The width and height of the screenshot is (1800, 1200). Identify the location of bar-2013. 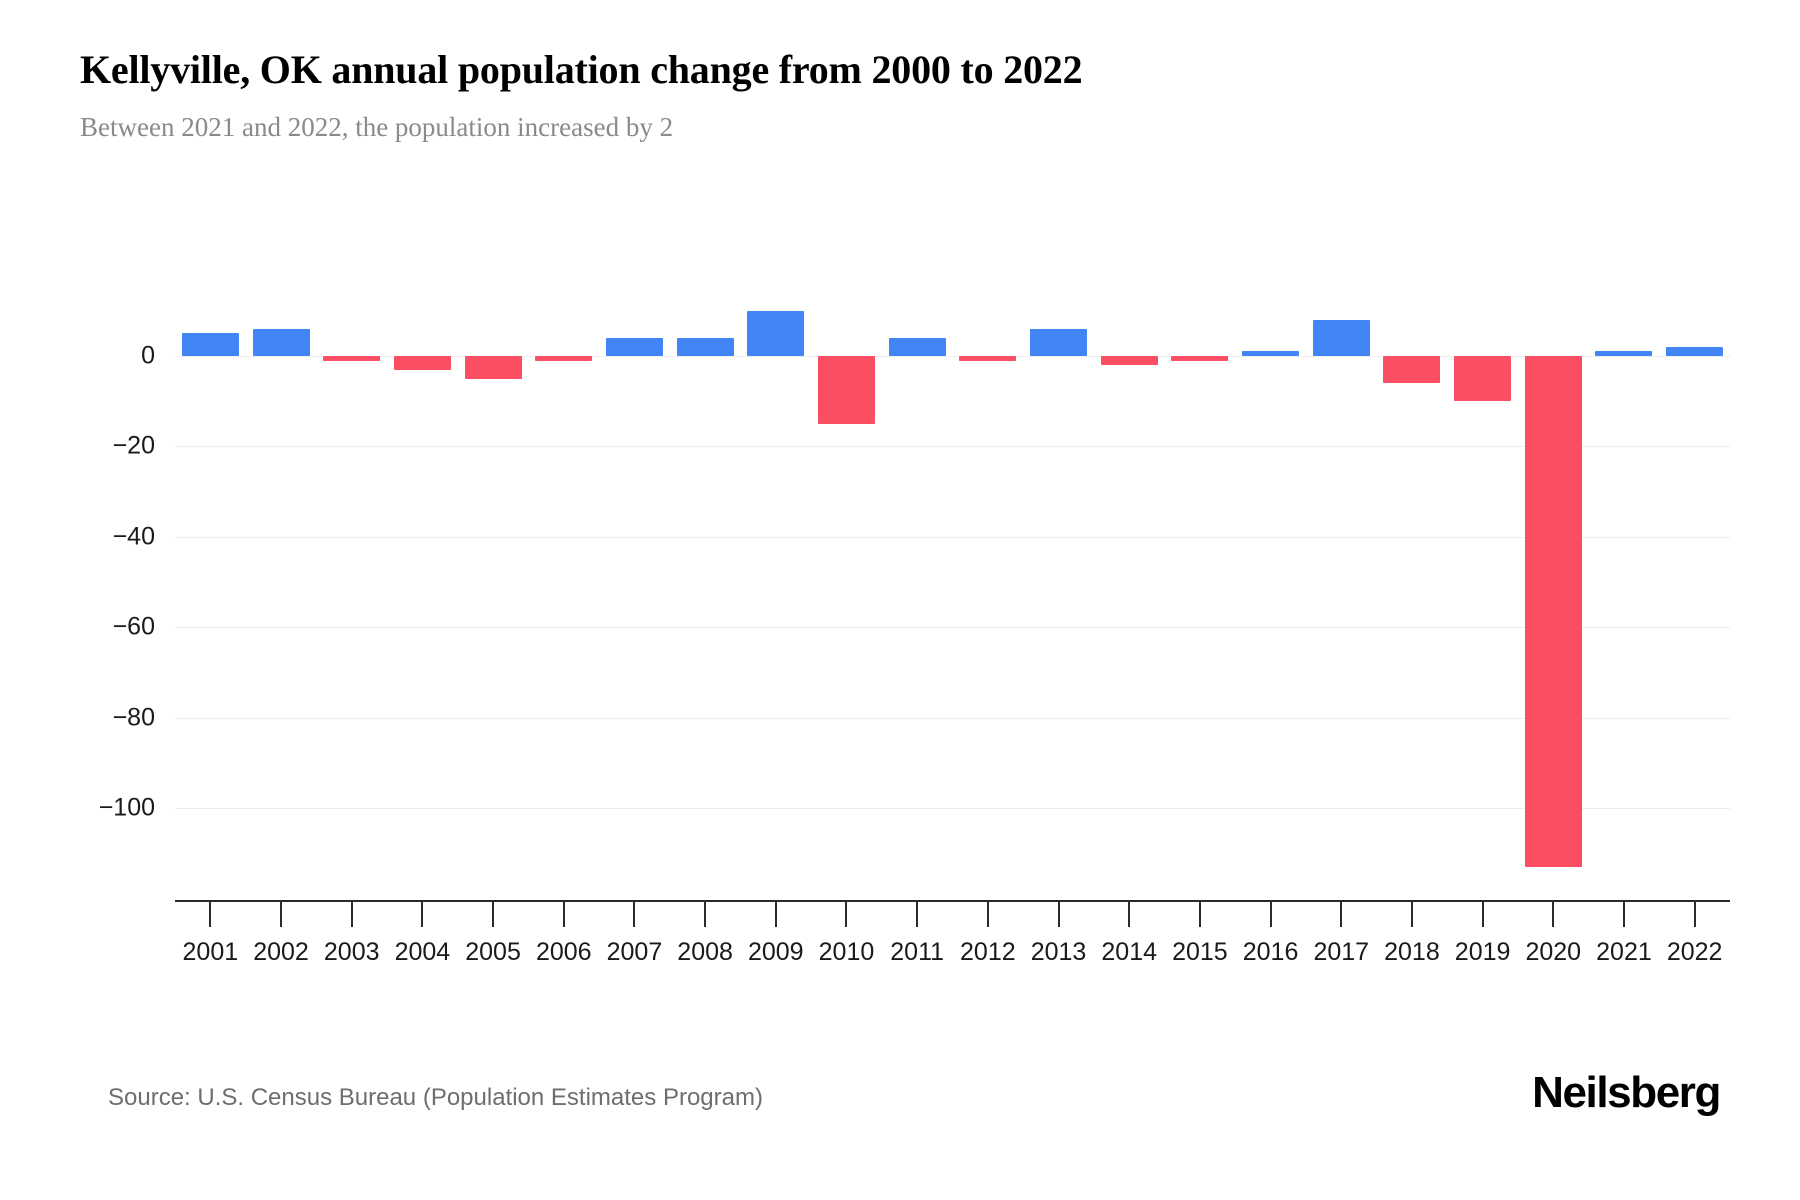
(1059, 342).